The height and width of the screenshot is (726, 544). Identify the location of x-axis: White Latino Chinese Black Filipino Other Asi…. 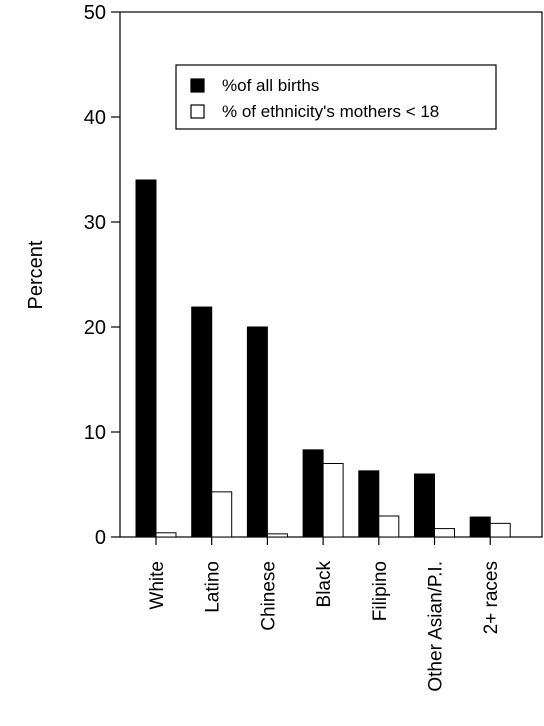
(324, 614).